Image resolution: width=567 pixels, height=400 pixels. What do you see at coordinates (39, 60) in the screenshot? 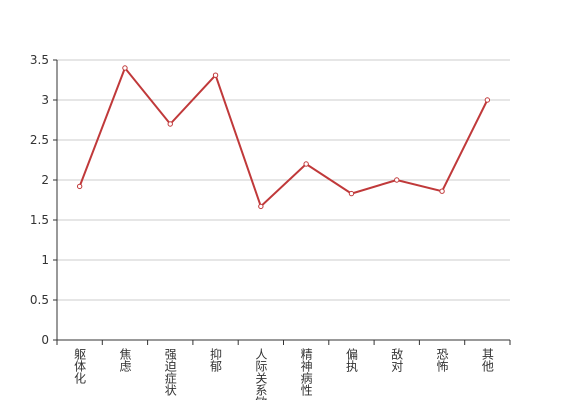
I see `y-tick-label: 3.5` at bounding box center [39, 60].